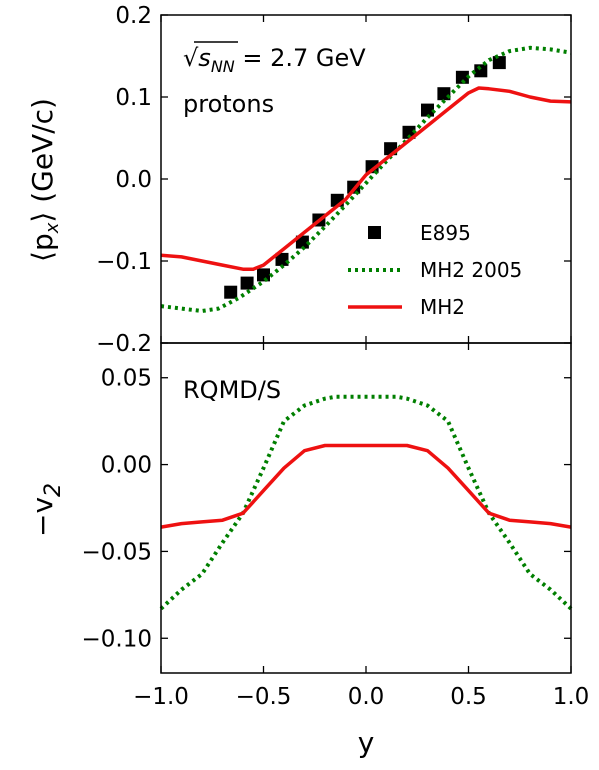 The height and width of the screenshot is (770, 599). What do you see at coordinates (445, 233) in the screenshot?
I see `legend-label-e895: E895` at bounding box center [445, 233].